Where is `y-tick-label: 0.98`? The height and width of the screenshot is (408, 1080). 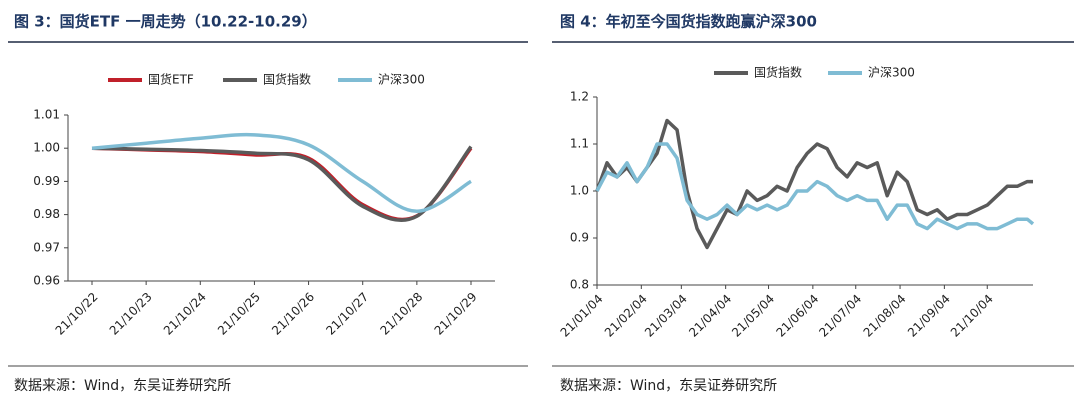
y-tick-label: 0.98 is located at coordinates (46, 214).